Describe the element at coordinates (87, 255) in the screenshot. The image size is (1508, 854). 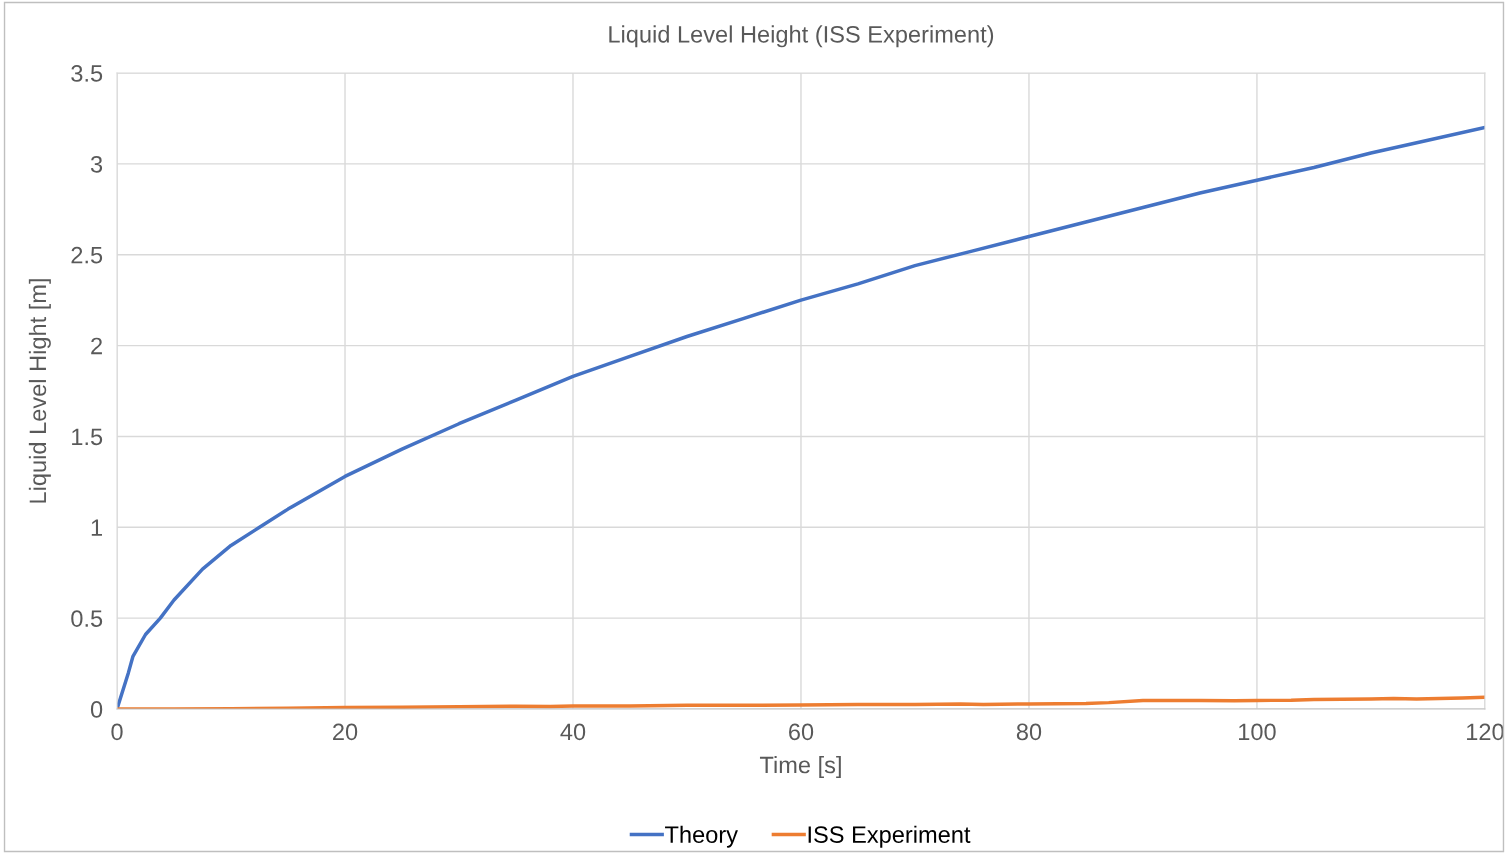
I see `y-tick-label: 2.5` at that location.